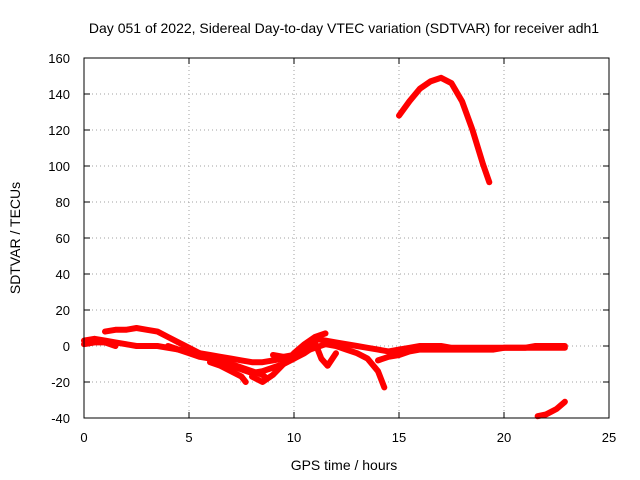 Image resolution: width=640 pixels, height=480 pixels. I want to click on x-tick-label: 20, so click(504, 437).